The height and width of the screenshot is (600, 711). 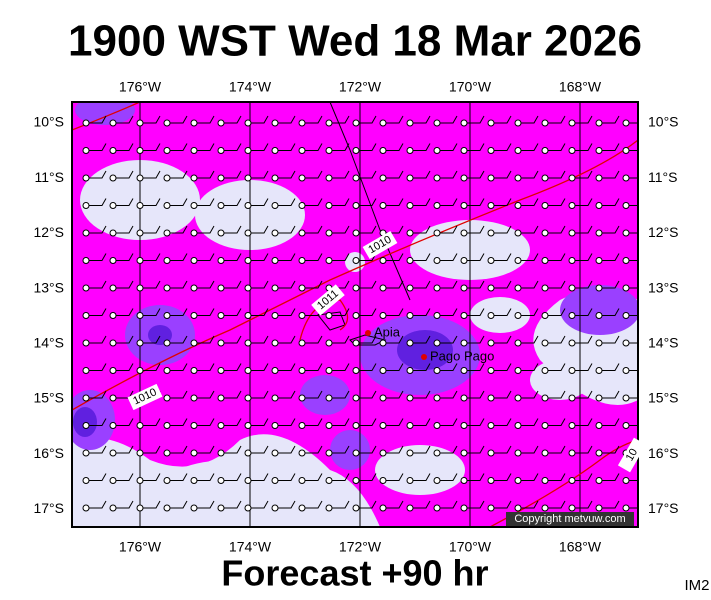 I want to click on contour-label-bg, so click(x=380, y=245).